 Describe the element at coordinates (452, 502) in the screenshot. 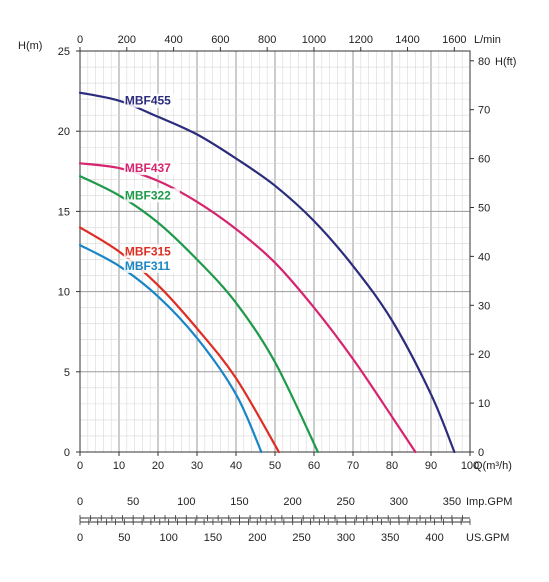

I see `imp_gpm-tick-label: 350` at that location.